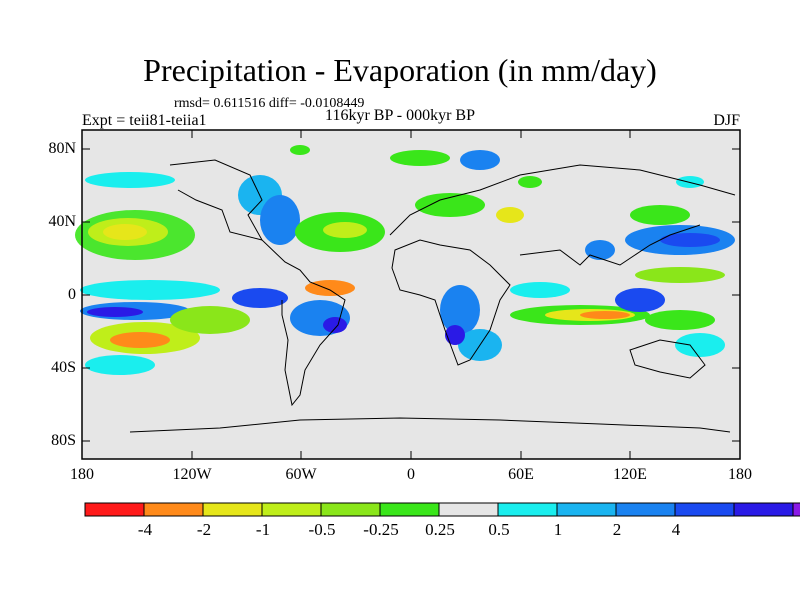  What do you see at coordinates (63, 367) in the screenshot?
I see `lat-tick-label: 40S` at bounding box center [63, 367].